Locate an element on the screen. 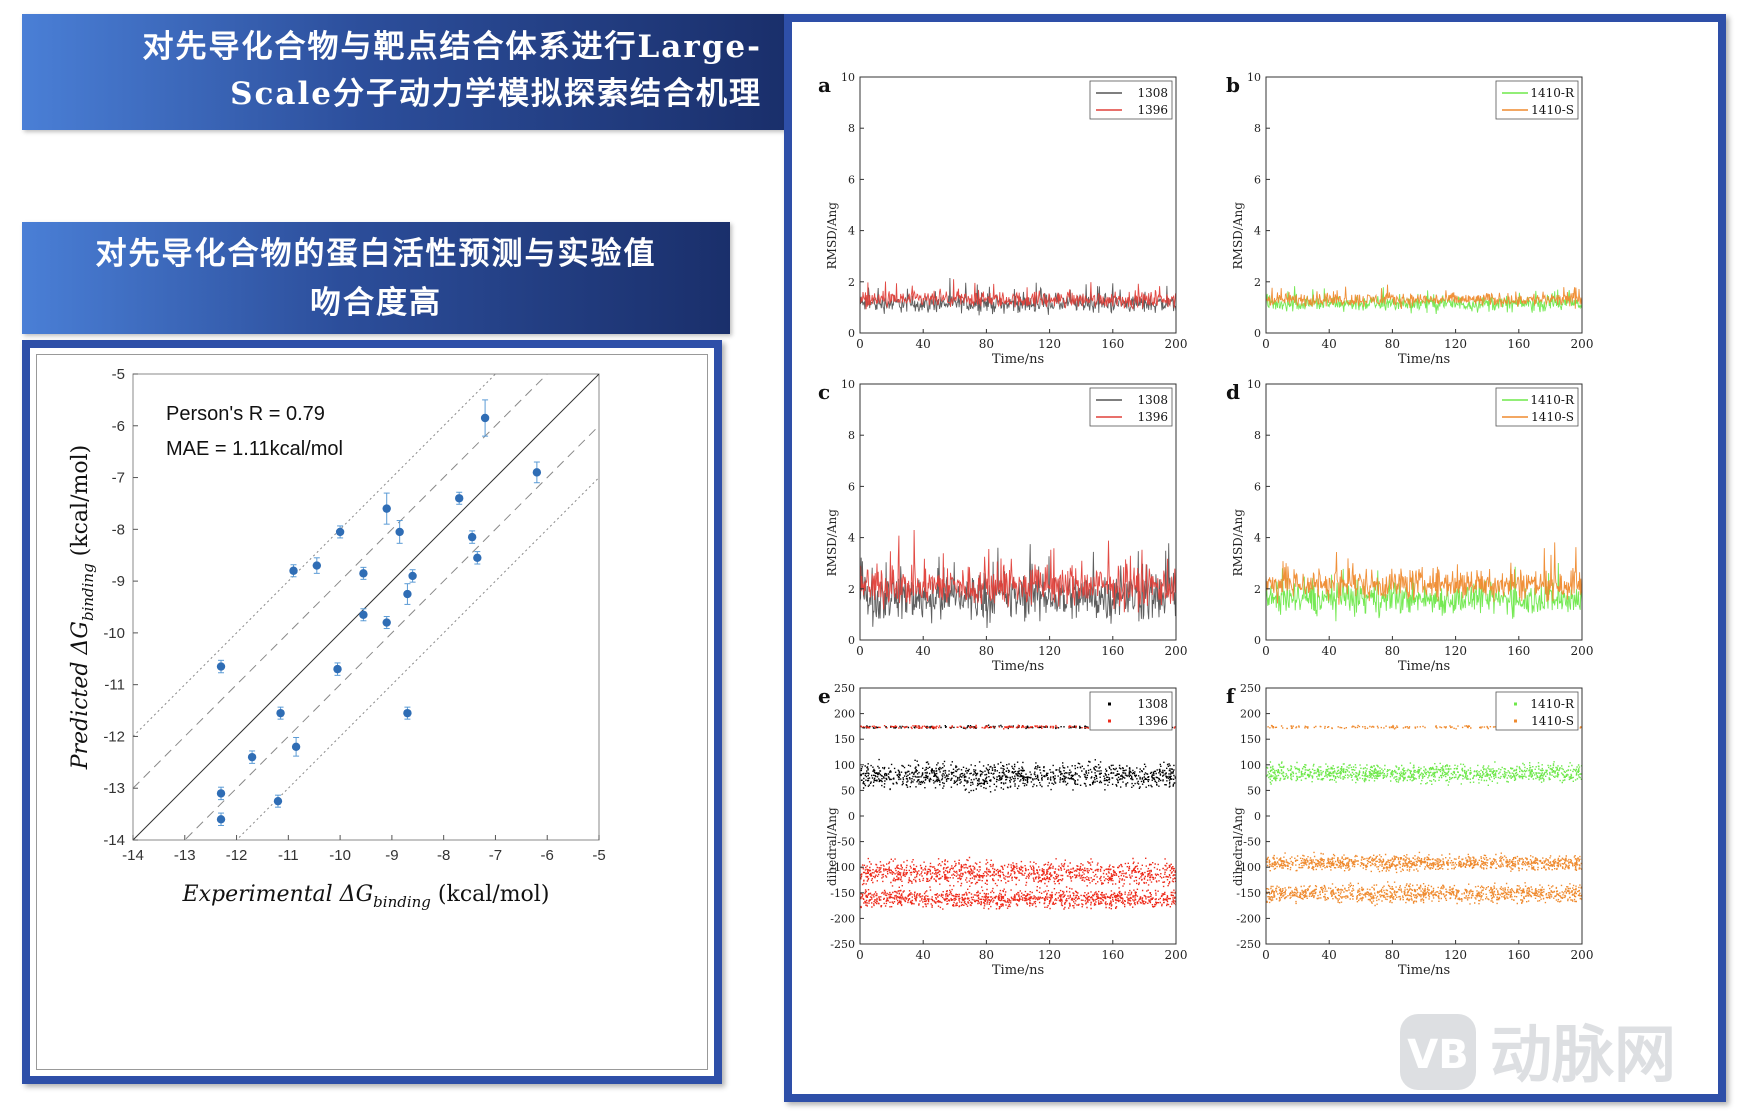 Image resolution: width=1760 pixels, height=1118 pixels. title-banner-top: 对先导化合物与靶点结合体系进行Large- Scale分子动力学模拟探索结合机理 is located at coordinates (403, 72).